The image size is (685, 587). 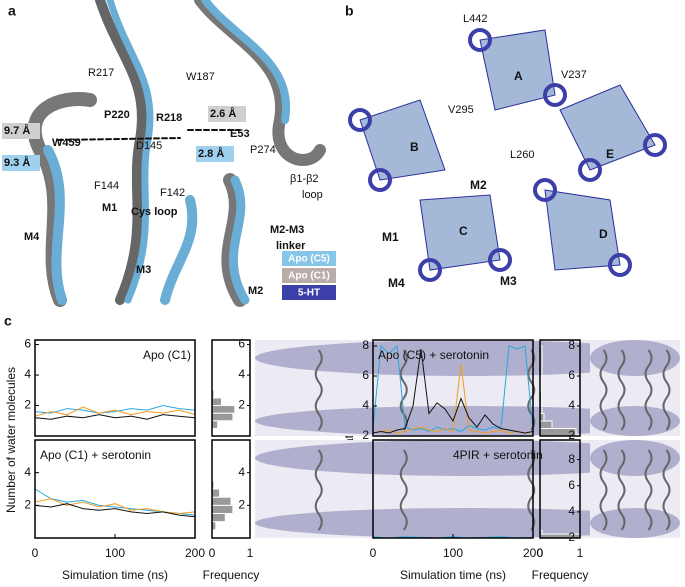 What do you see at coordinates (414, 147) in the screenshot?
I see `residue-label: B` at bounding box center [414, 147].